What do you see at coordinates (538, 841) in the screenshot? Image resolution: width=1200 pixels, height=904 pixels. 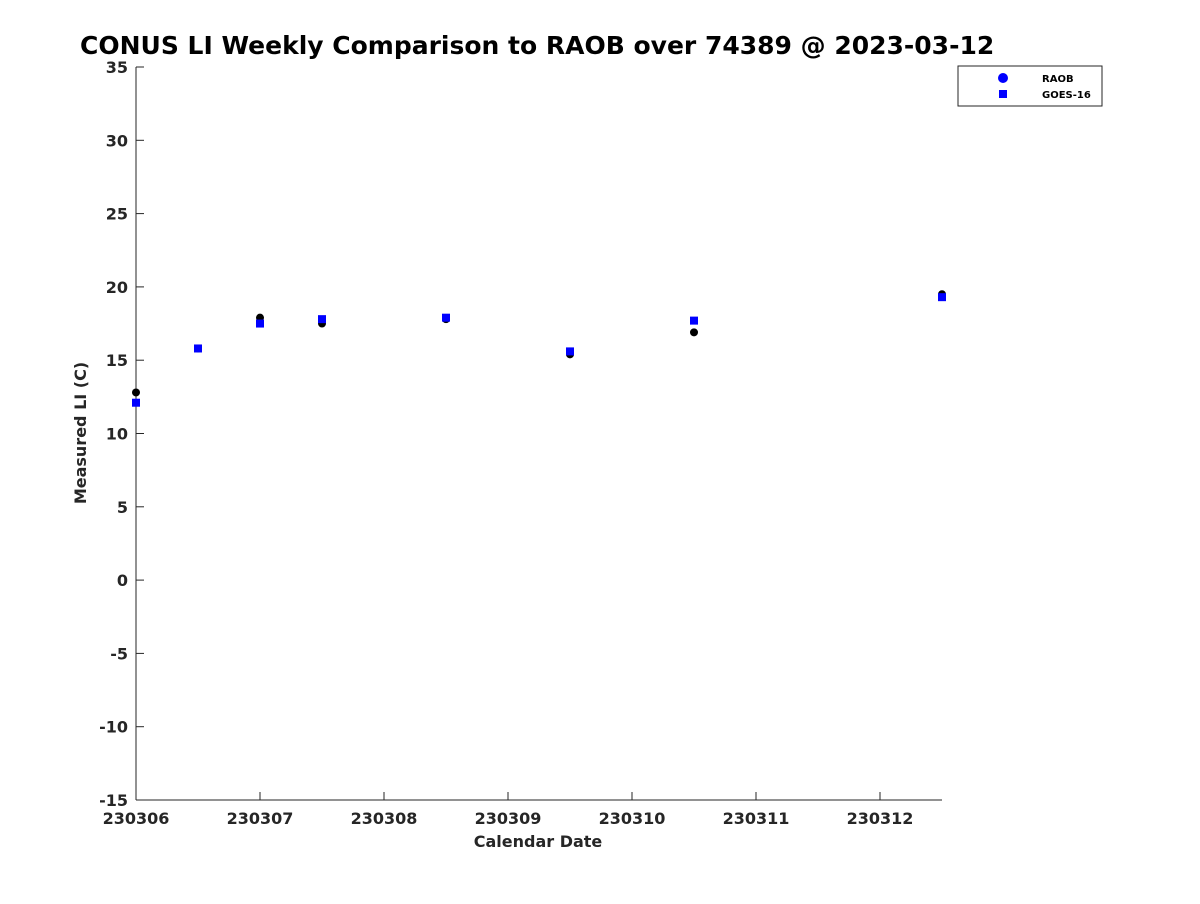 I see `x-axis-label: Calendar Date` at bounding box center [538, 841].